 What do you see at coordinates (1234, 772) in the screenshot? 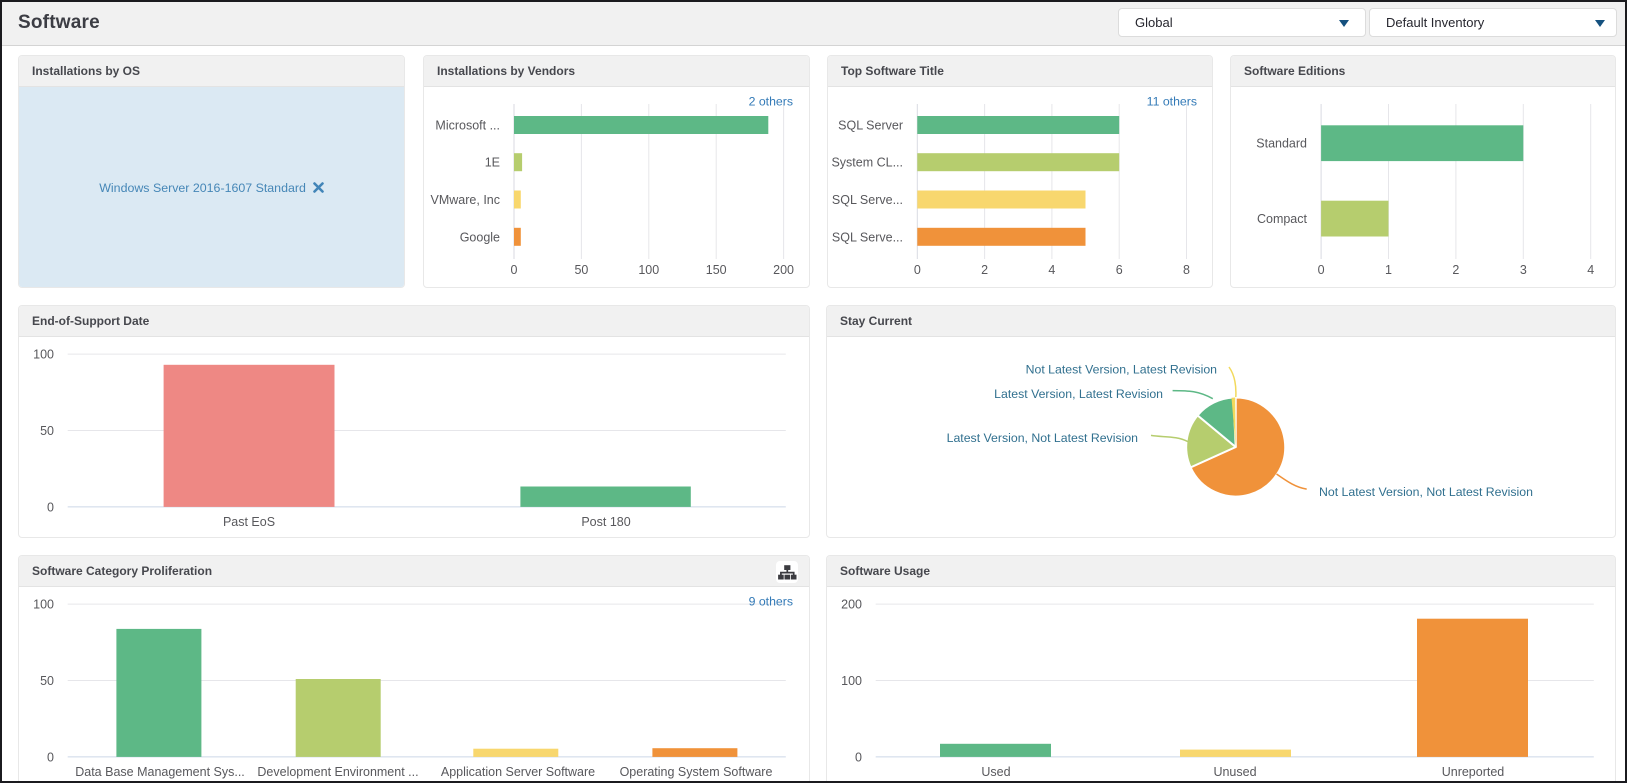
I see `svg-text: Unused` at bounding box center [1234, 772].